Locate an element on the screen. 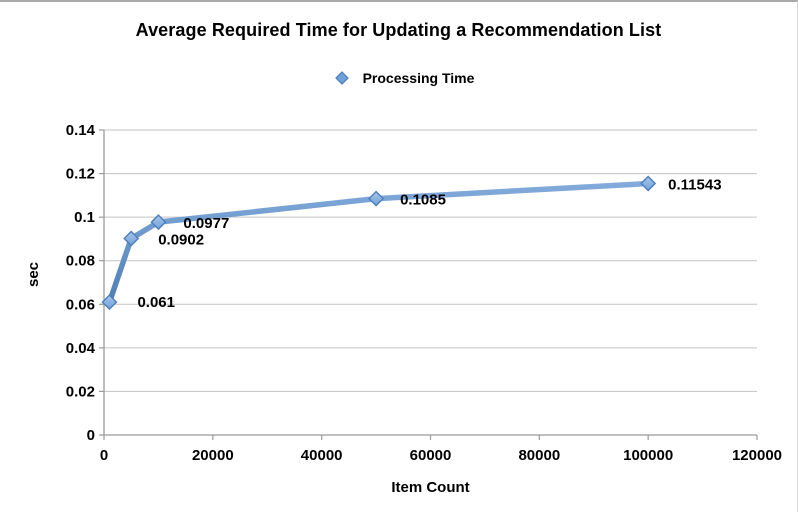 The image size is (798, 512). x-tick-label: 0 is located at coordinates (104, 455).